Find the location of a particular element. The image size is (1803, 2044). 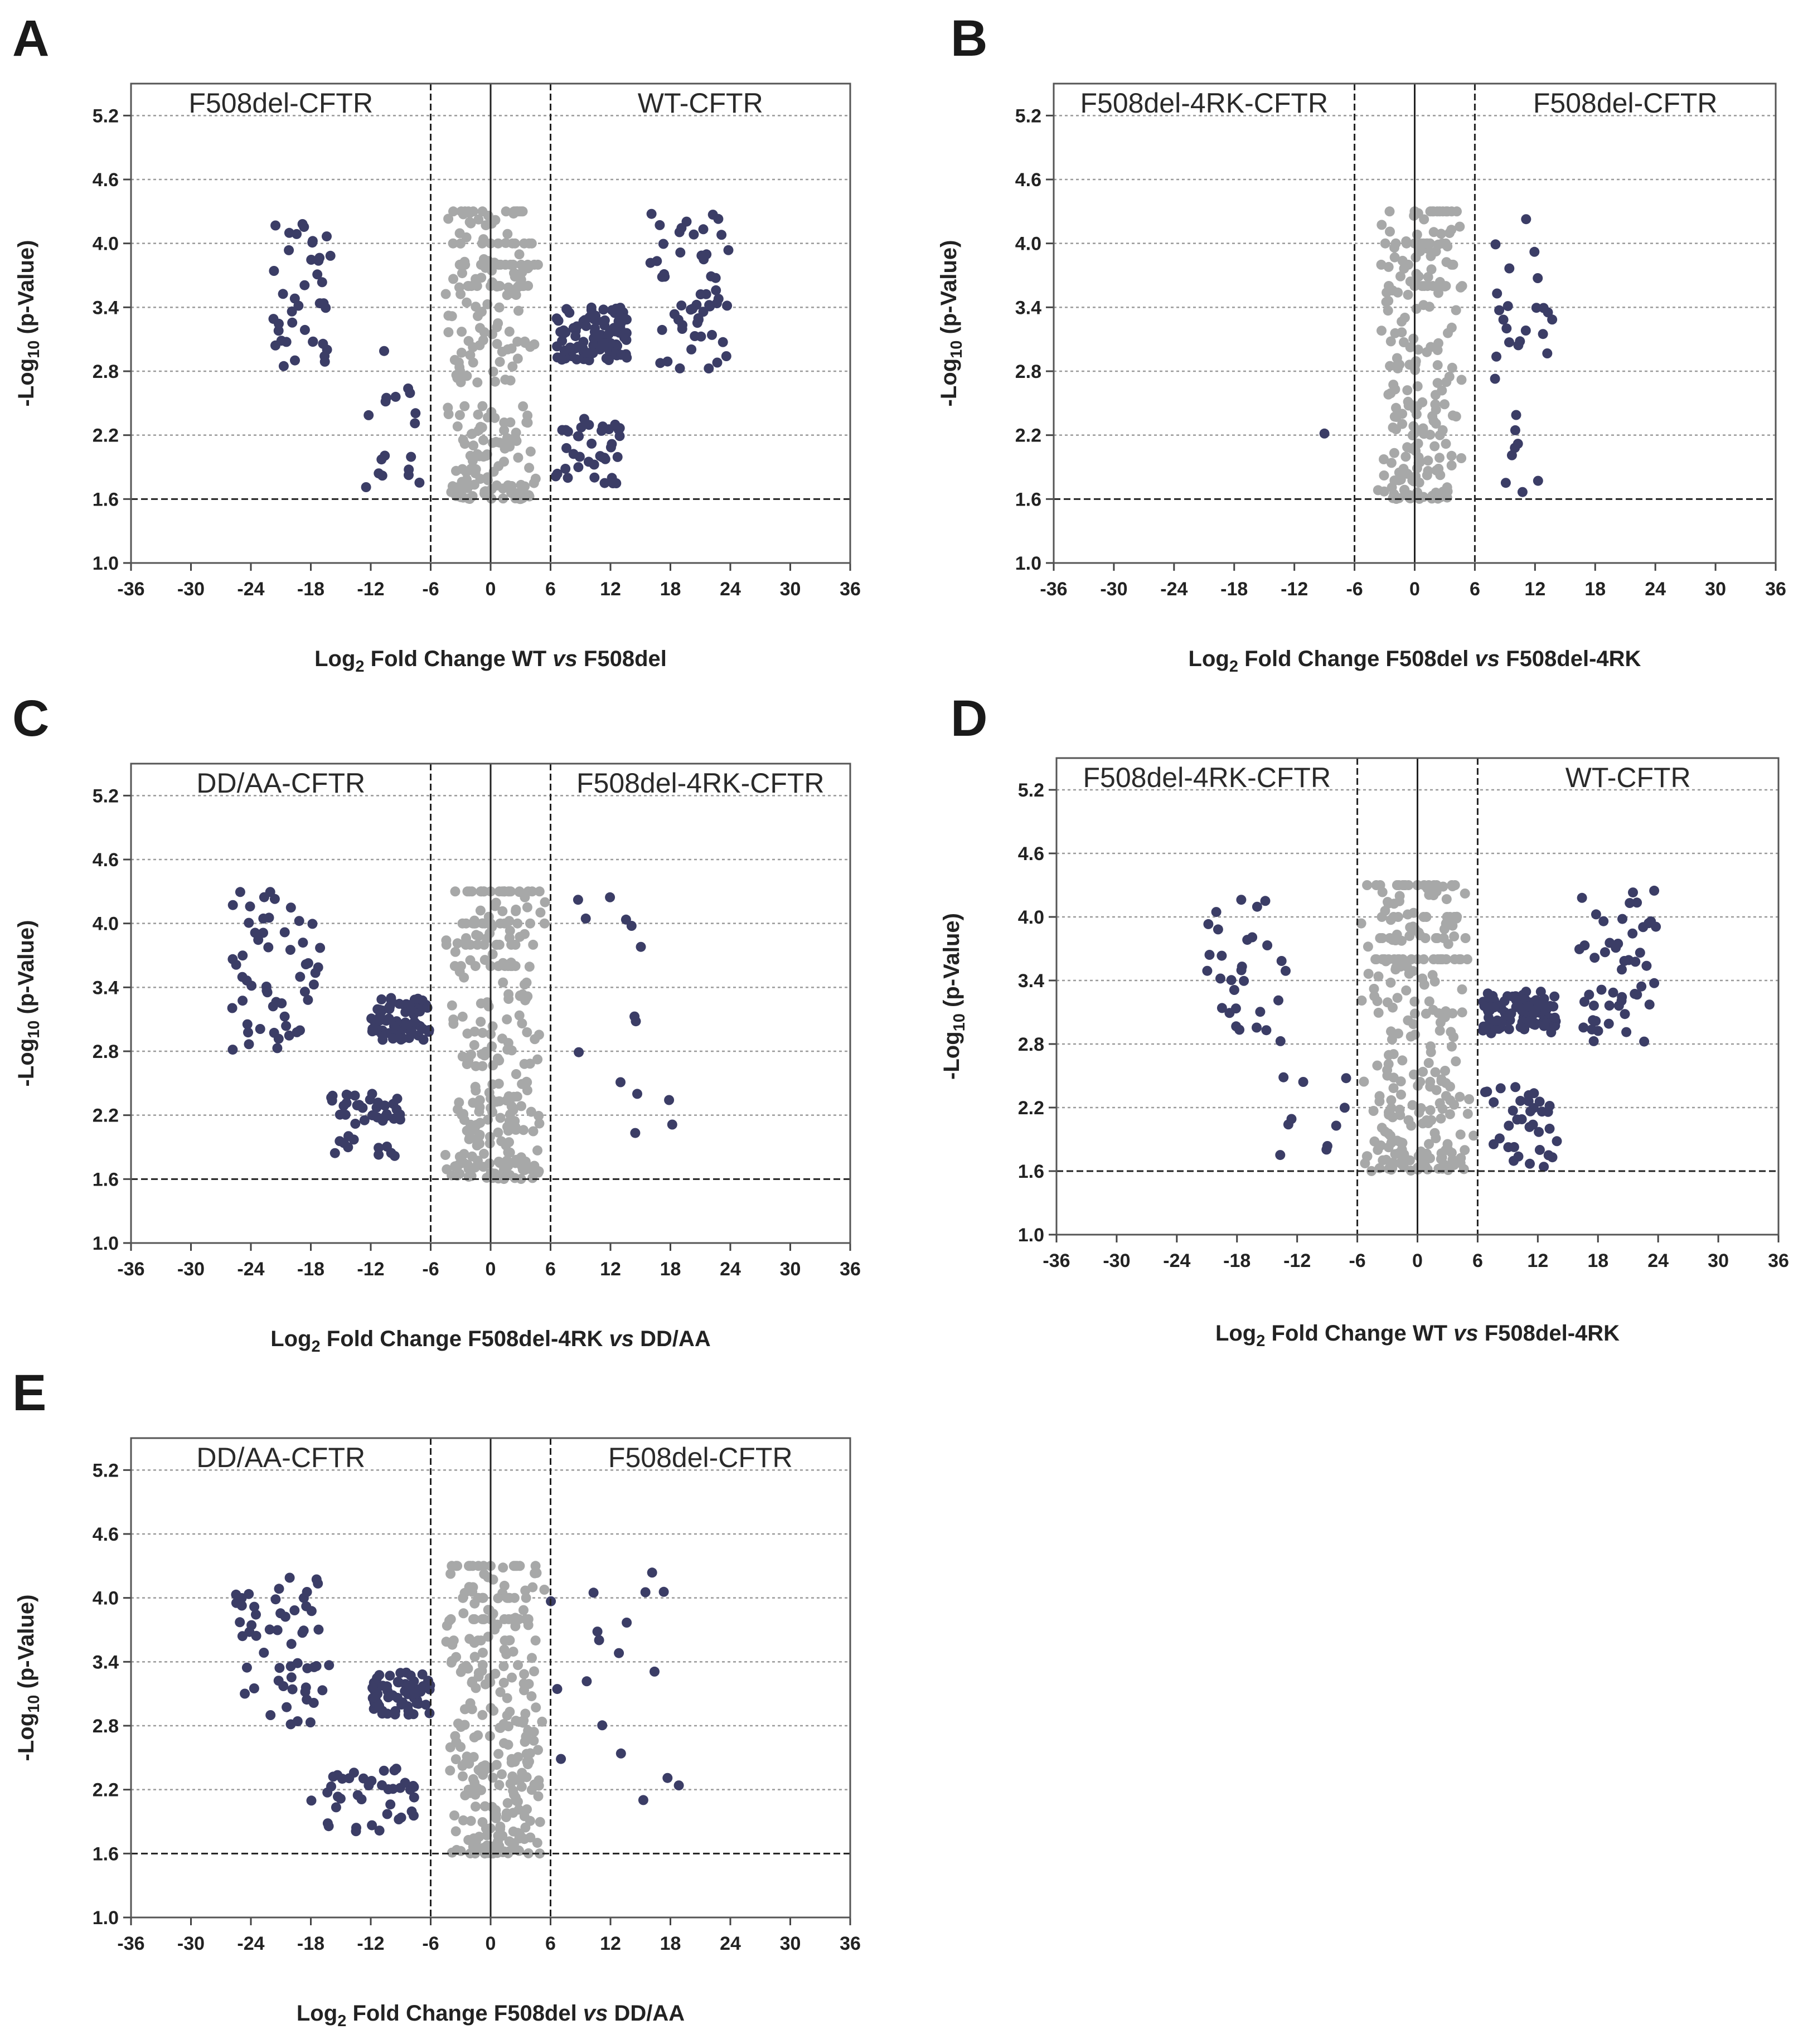

y-tick-label: 3.4 is located at coordinates (106, 307).